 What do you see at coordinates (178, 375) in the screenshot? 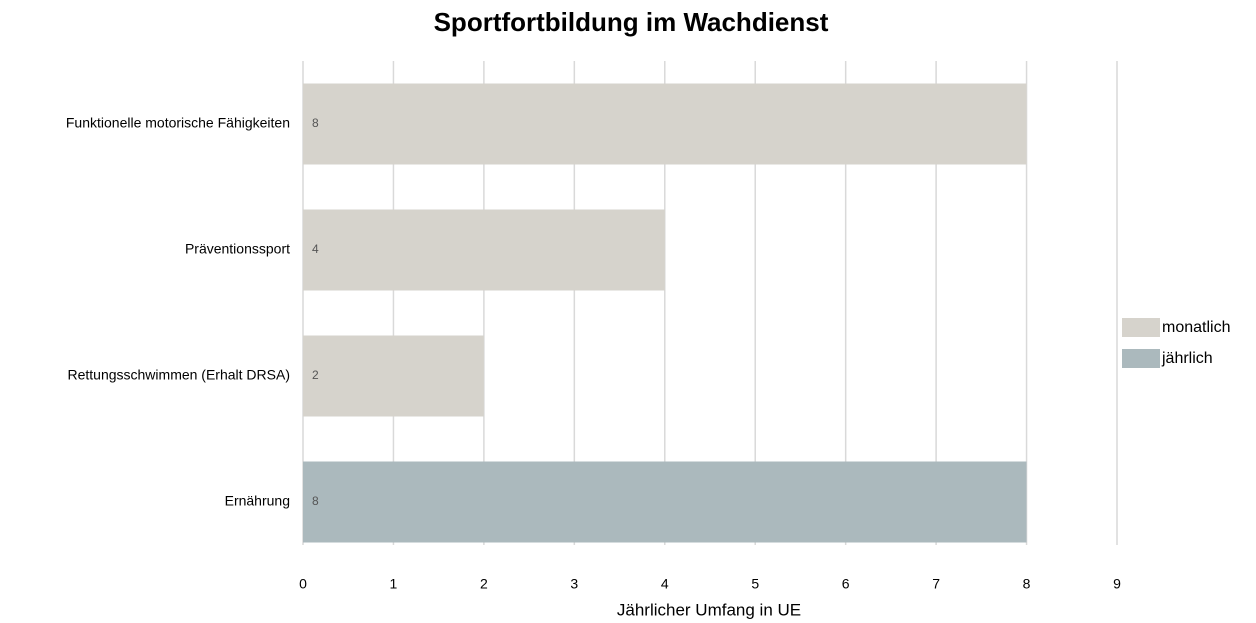
I see `y-tick-label: Rettungsschwimmen (Erhalt DRSA)` at bounding box center [178, 375].